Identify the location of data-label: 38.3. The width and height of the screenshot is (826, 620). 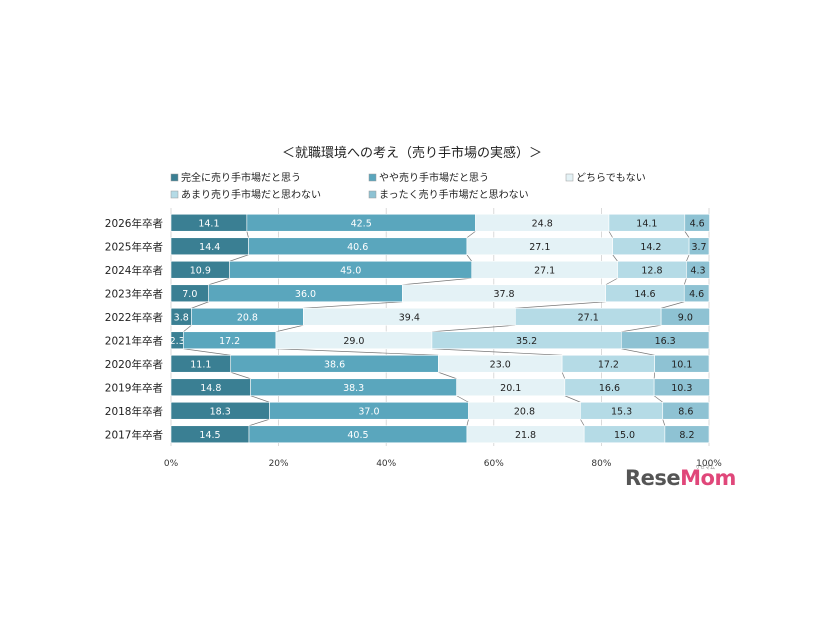
(353, 388).